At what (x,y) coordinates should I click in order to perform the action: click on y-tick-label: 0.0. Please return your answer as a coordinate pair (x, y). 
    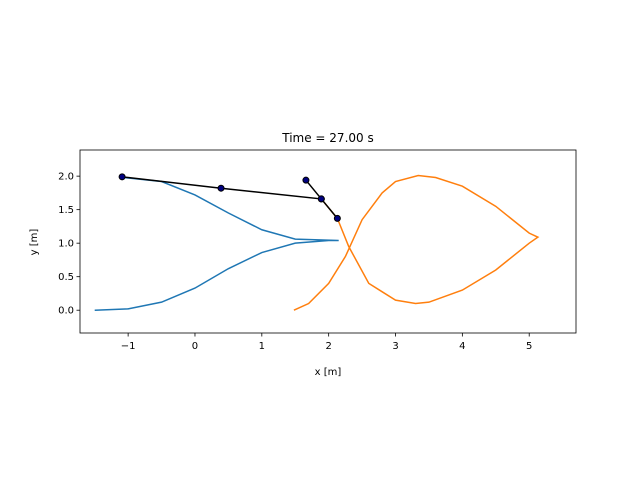
    Looking at the image, I should click on (66, 311).